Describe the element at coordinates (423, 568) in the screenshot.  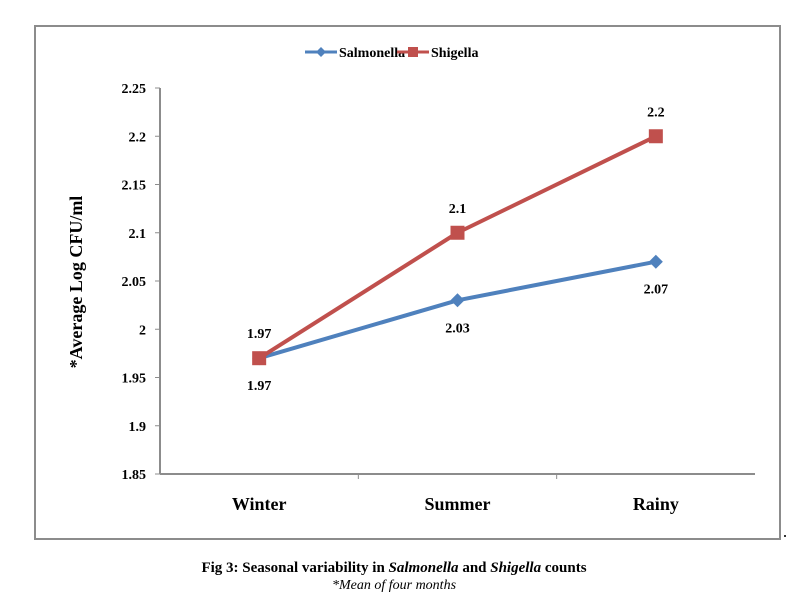
I see `caption-italic-salmonella: Salmonella` at that location.